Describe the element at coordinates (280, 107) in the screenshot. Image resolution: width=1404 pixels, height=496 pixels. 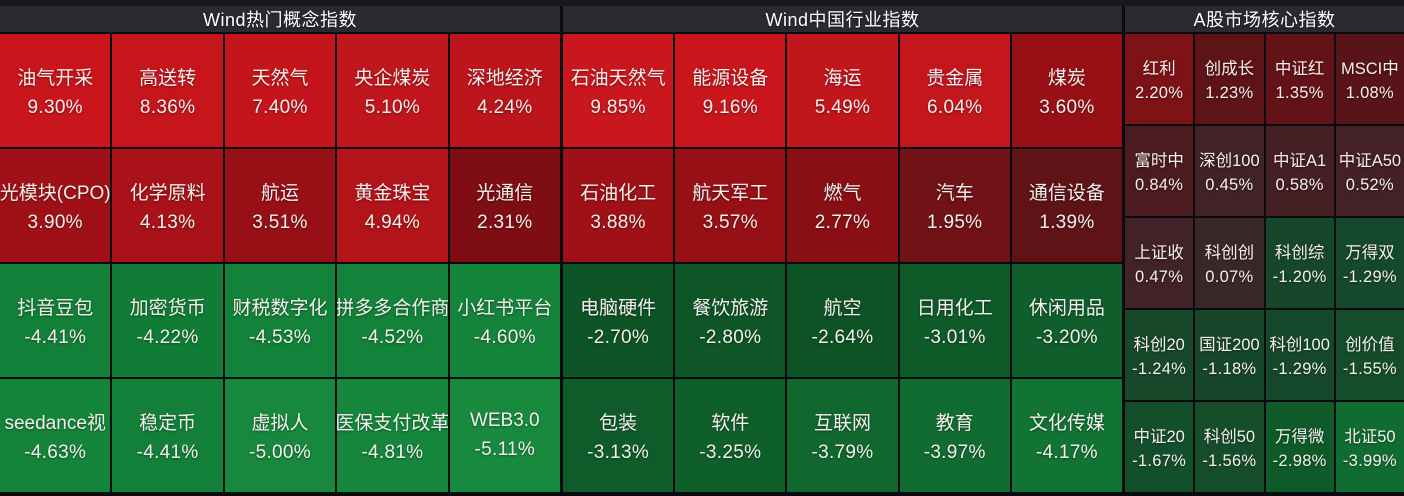
I see `index-change: 7.40%` at that location.